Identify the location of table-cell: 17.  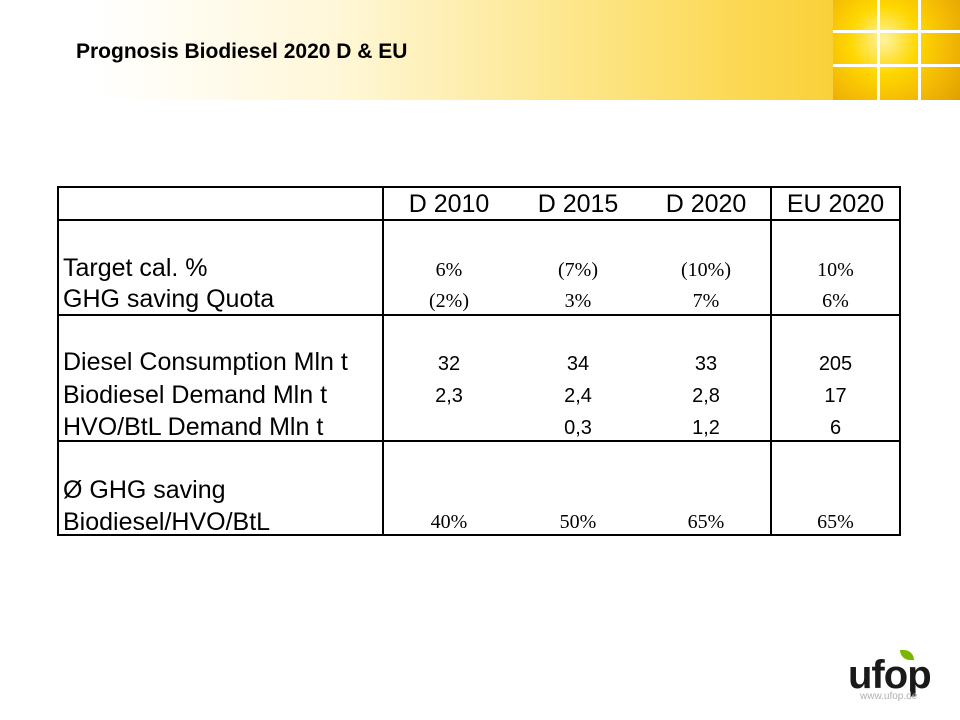
(835, 396).